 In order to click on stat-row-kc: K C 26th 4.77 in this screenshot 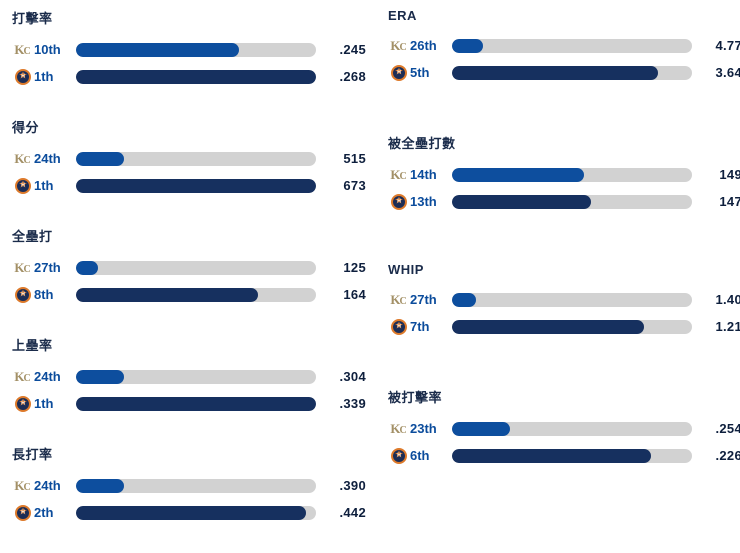, I will do `click(564, 45)`.